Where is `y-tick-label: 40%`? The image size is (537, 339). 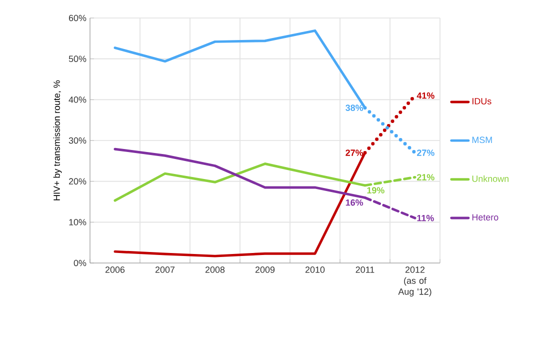 y-tick-label: 40% is located at coordinates (77, 99).